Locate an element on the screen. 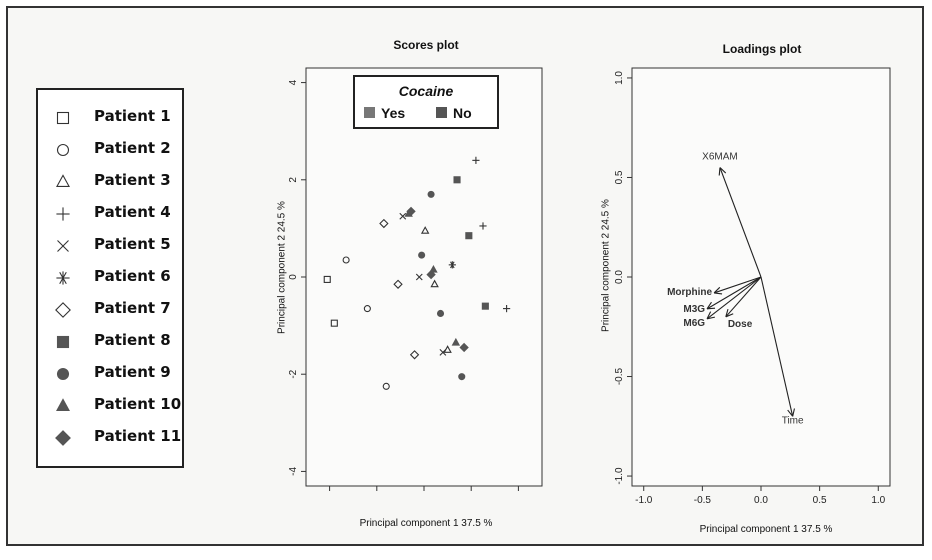 The width and height of the screenshot is (932, 560). y-tick-label: 0 is located at coordinates (293, 277).